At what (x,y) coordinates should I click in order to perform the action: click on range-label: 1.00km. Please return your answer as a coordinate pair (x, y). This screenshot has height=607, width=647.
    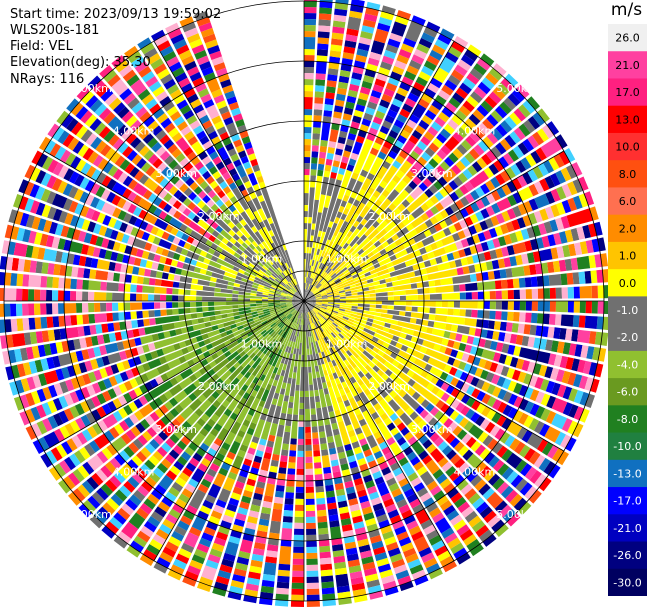
    Looking at the image, I should click on (347, 344).